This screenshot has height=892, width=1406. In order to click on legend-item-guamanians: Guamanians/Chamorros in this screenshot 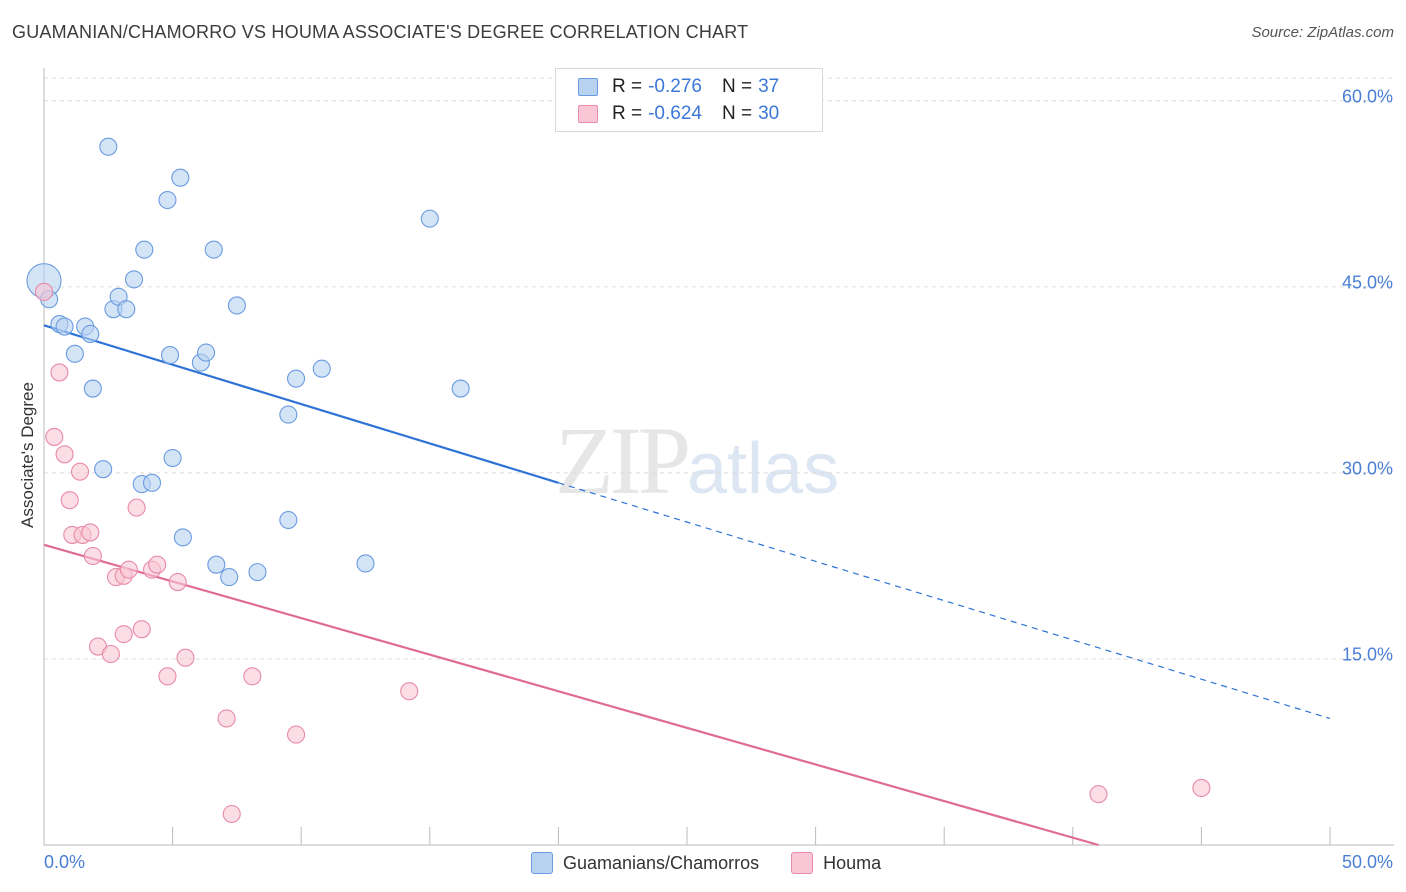, I will do `click(645, 863)`.